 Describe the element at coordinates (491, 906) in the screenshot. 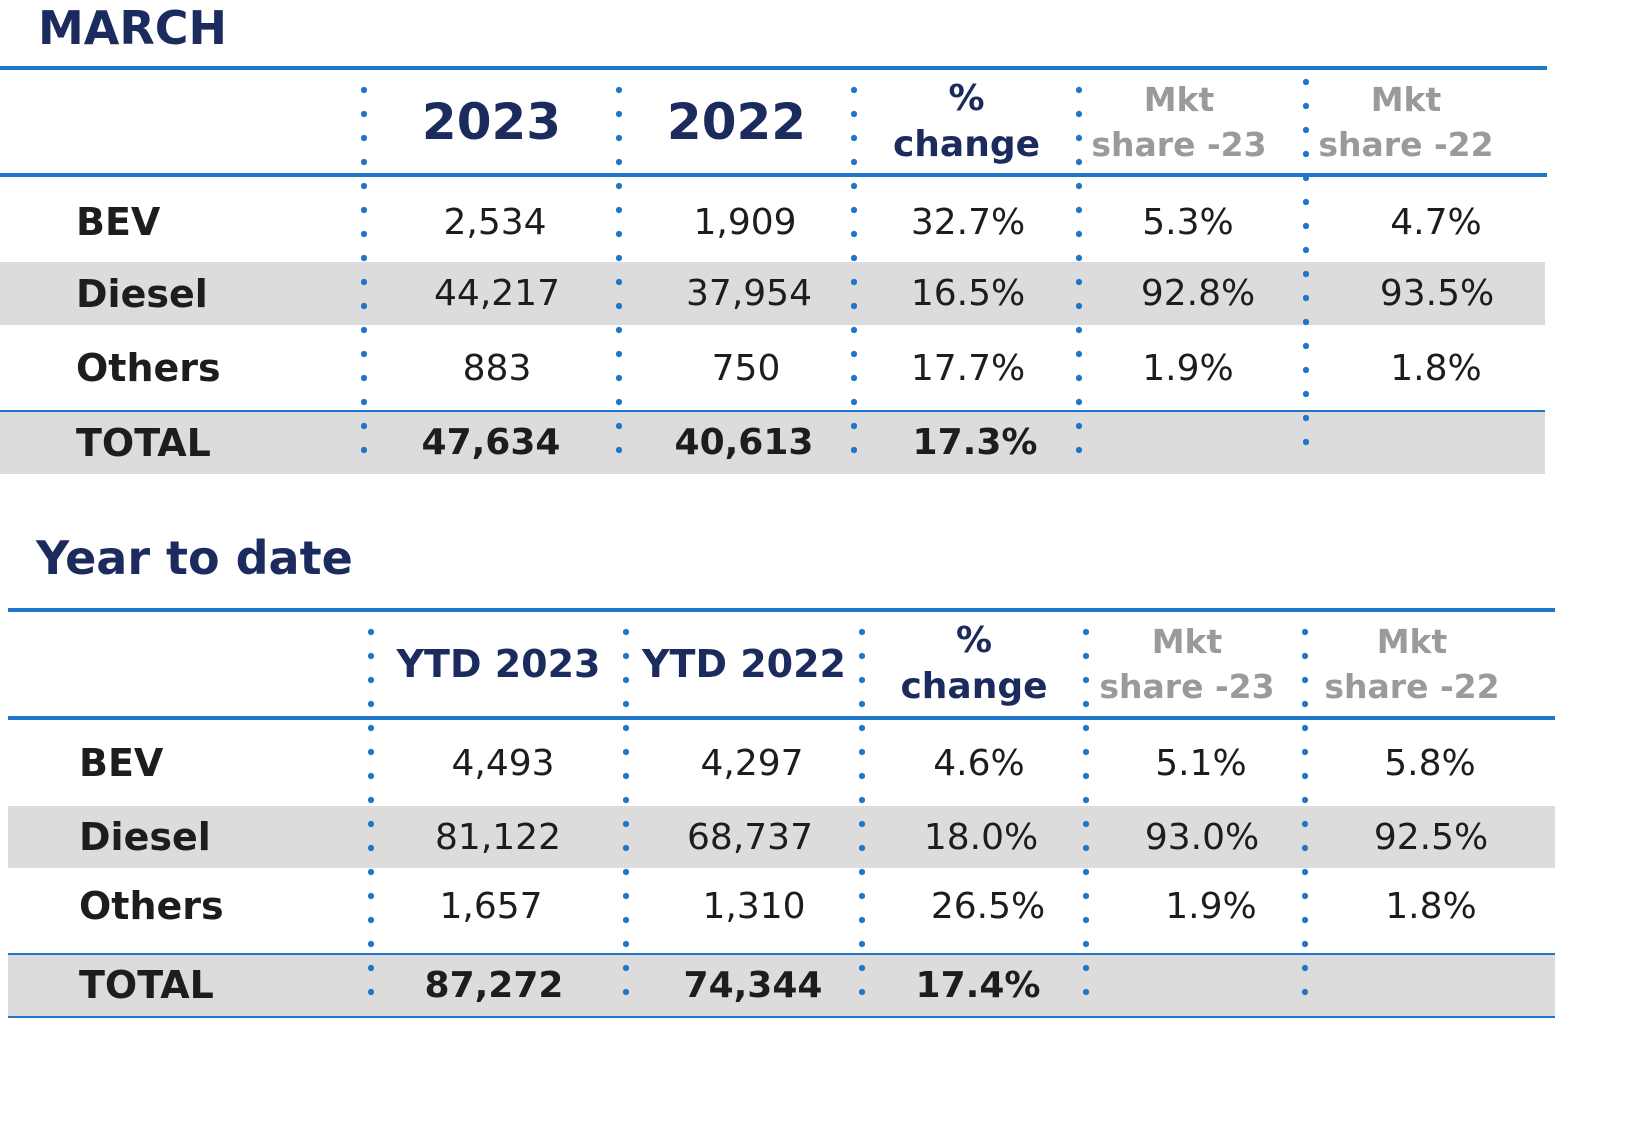

I see `ytd-others-2023: 1,657` at that location.